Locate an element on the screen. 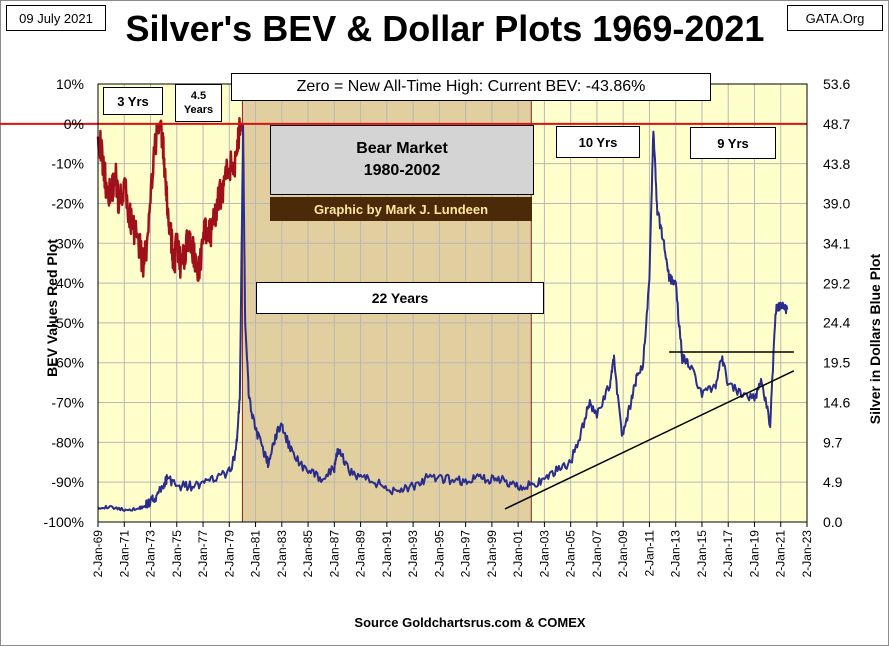 This screenshot has width=889, height=646. y-right-tick-label: 43.8 is located at coordinates (836, 164).